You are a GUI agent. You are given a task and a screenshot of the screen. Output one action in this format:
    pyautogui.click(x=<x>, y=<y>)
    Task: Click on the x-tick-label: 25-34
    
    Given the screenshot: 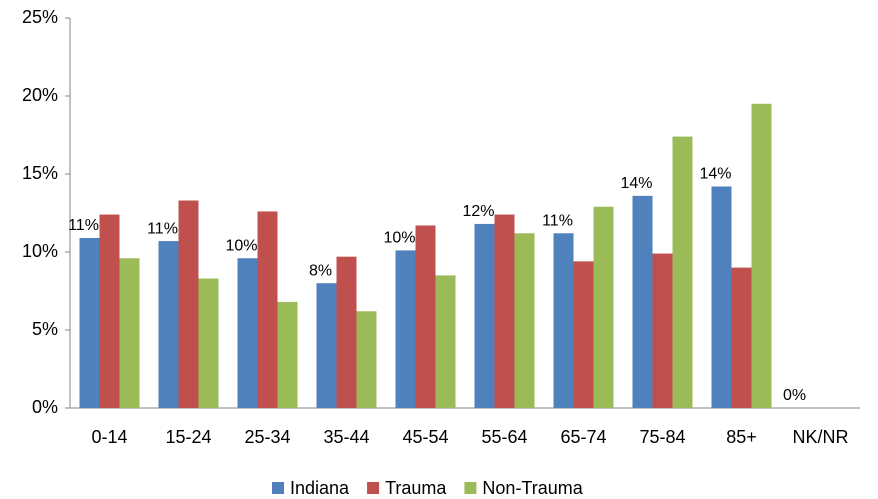 What is the action you would take?
    pyautogui.click(x=267, y=437)
    